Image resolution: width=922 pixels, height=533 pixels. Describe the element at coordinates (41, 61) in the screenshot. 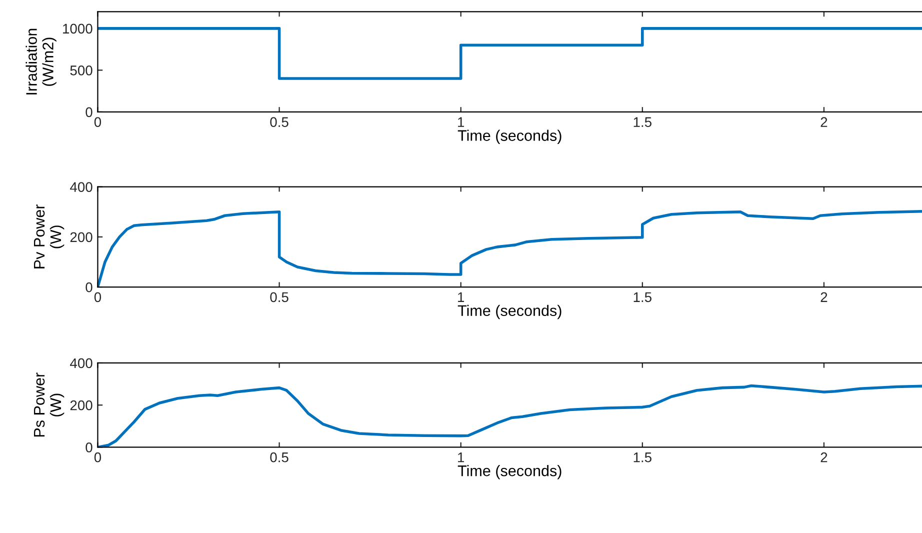

I see `y-axis-title: Irradiation (W/m2)` at that location.